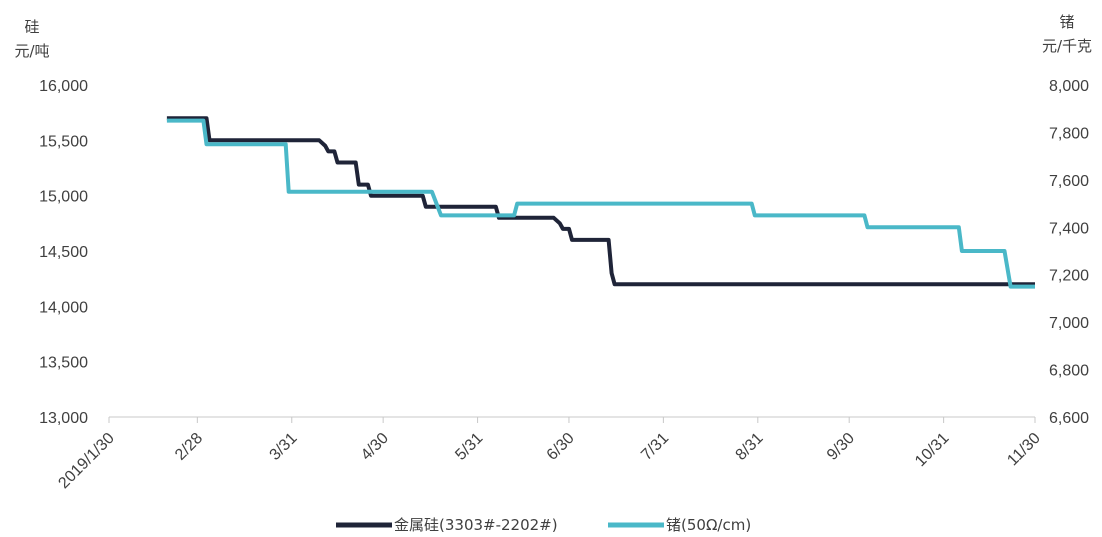  Describe the element at coordinates (86, 461) in the screenshot. I see `x-tick-label: 2019/1/30` at that location.